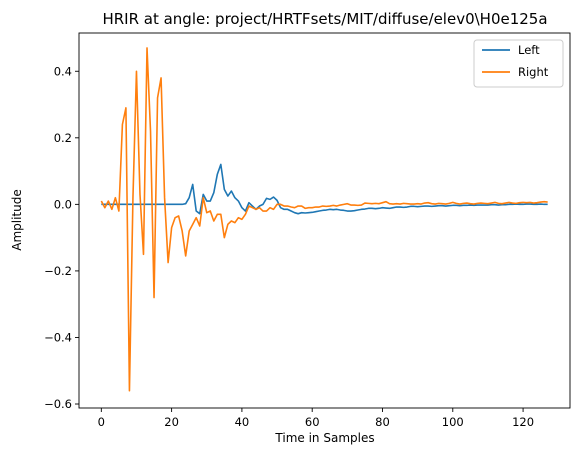  Describe the element at coordinates (324, 438) in the screenshot. I see `x-axis-label: Time in Samples` at that location.